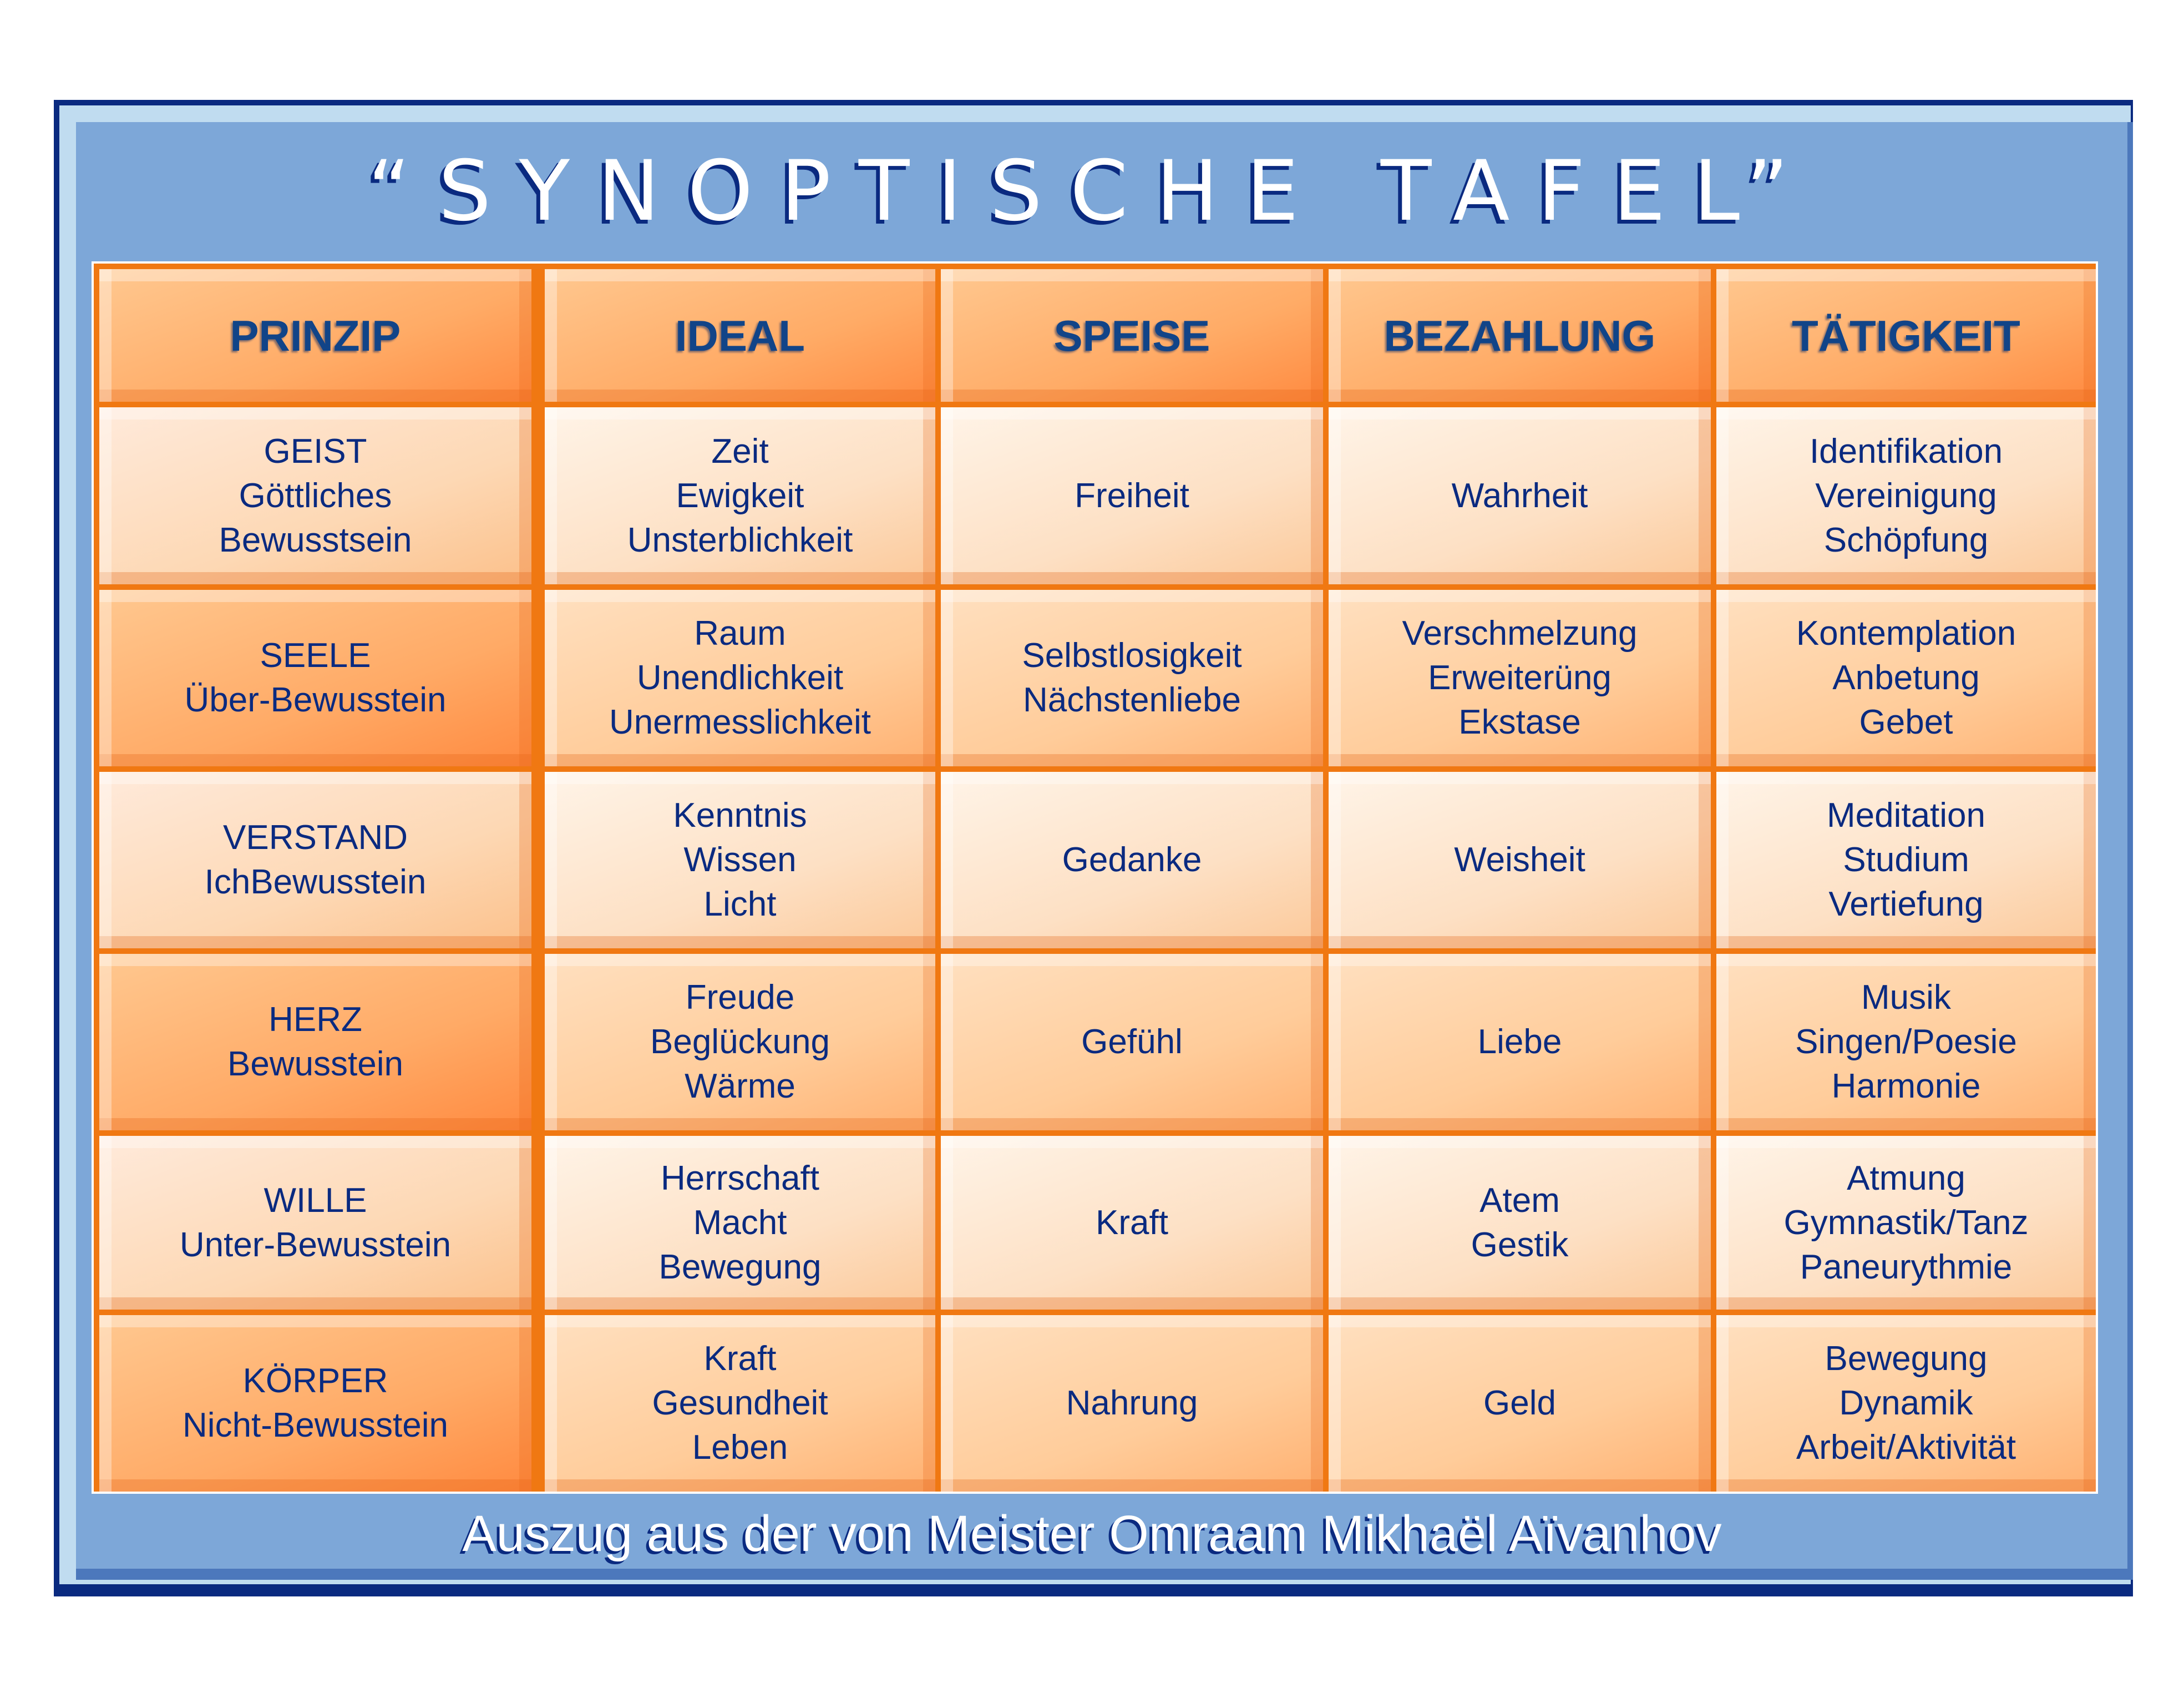 The width and height of the screenshot is (2184, 1688). Describe the element at coordinates (1520, 335) in the screenshot. I see `column-header: BEZAHLUNG` at that location.